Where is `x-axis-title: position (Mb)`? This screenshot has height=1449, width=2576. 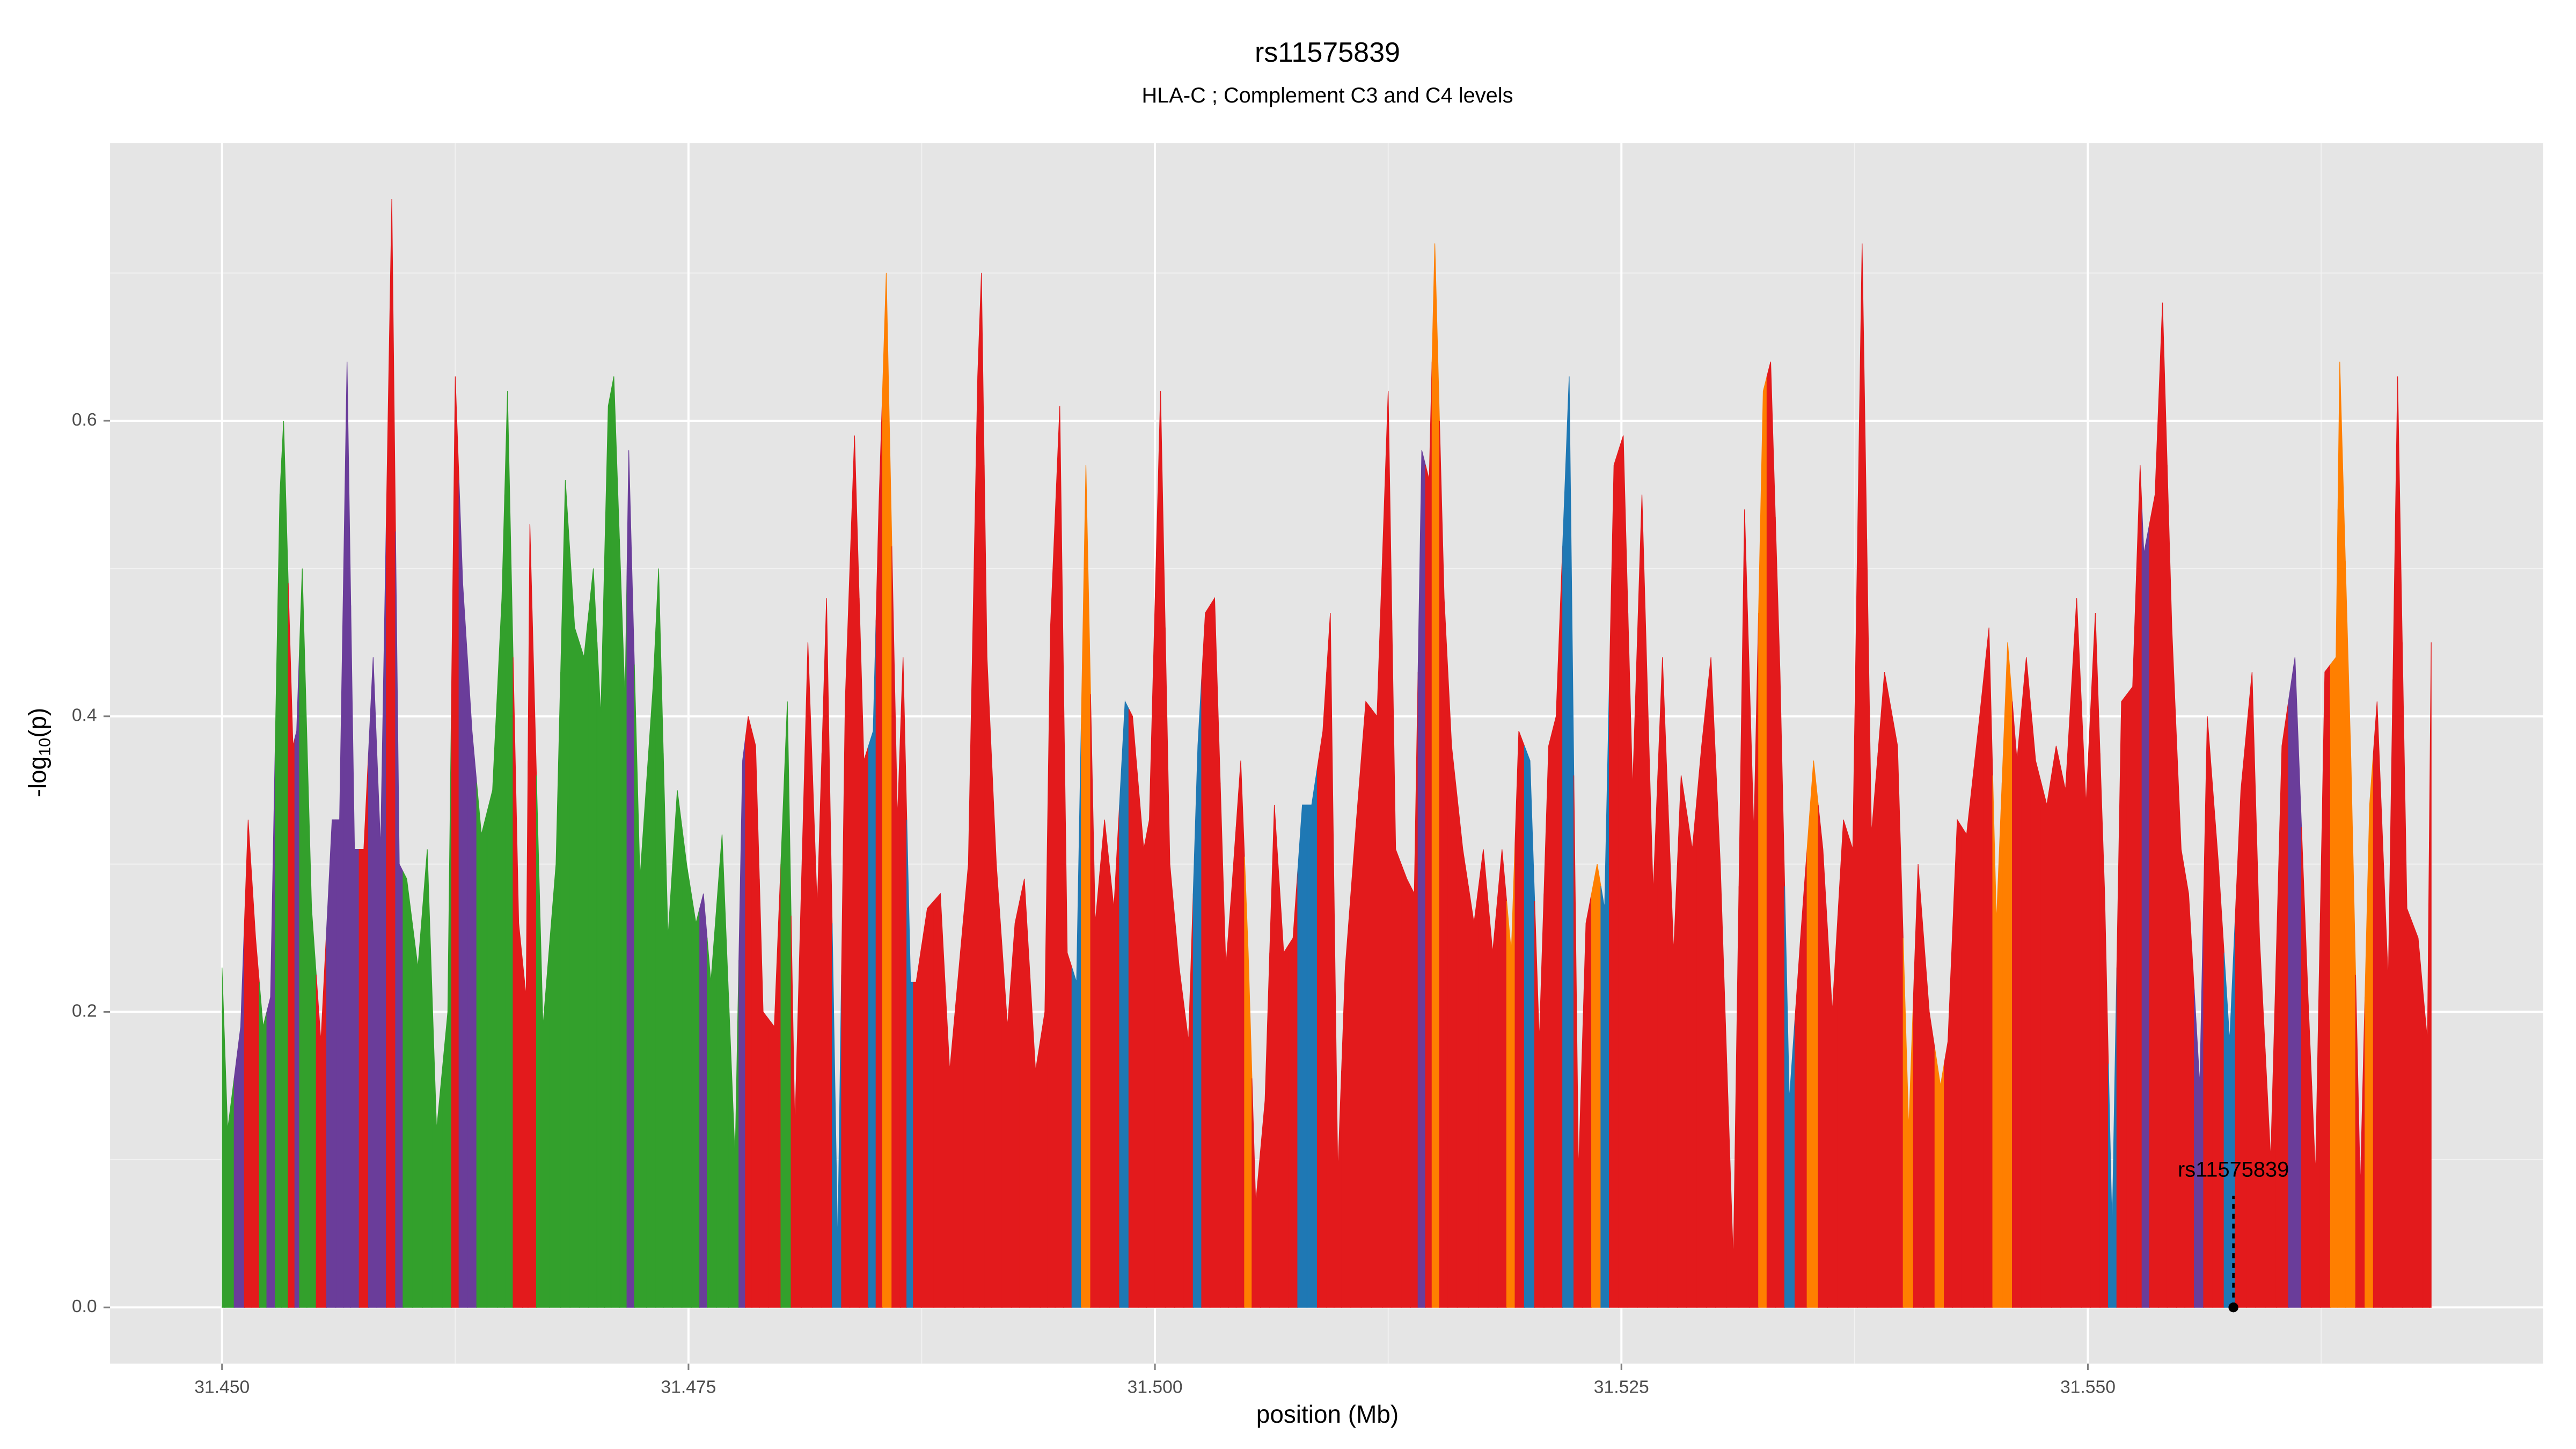
x-axis-title: position (Mb) is located at coordinates (1327, 1414).